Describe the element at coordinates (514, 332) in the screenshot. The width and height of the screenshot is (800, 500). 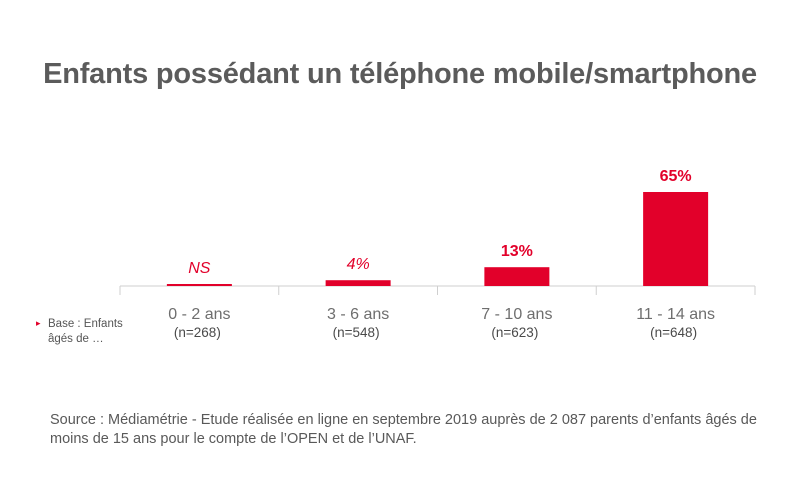
I see `sample-size-label-3: (n=623)` at that location.